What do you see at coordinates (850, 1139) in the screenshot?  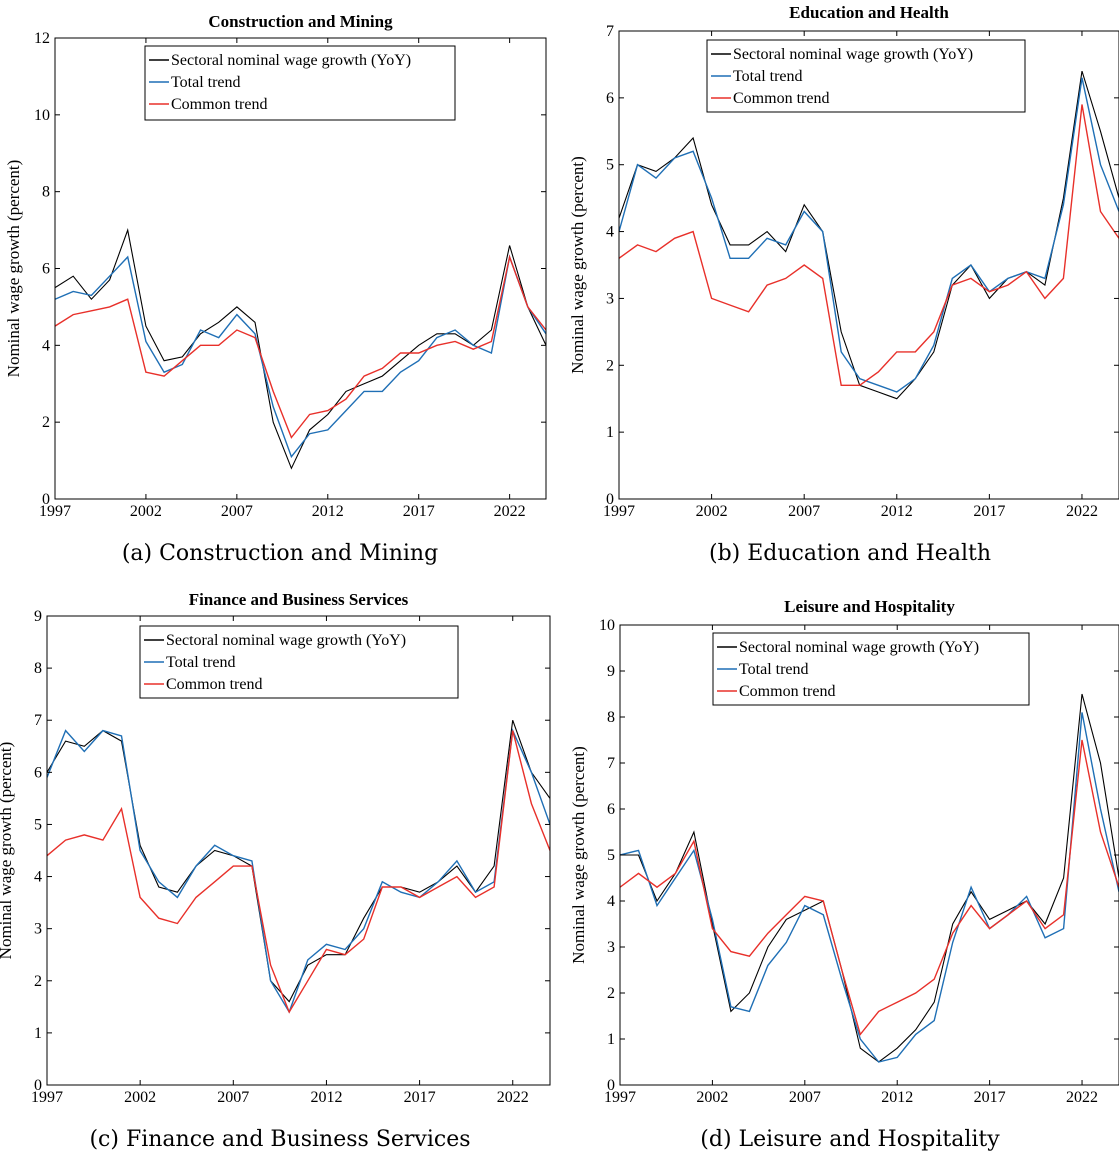 I see `panel-caption: (d) Leisure and Hospitality` at bounding box center [850, 1139].